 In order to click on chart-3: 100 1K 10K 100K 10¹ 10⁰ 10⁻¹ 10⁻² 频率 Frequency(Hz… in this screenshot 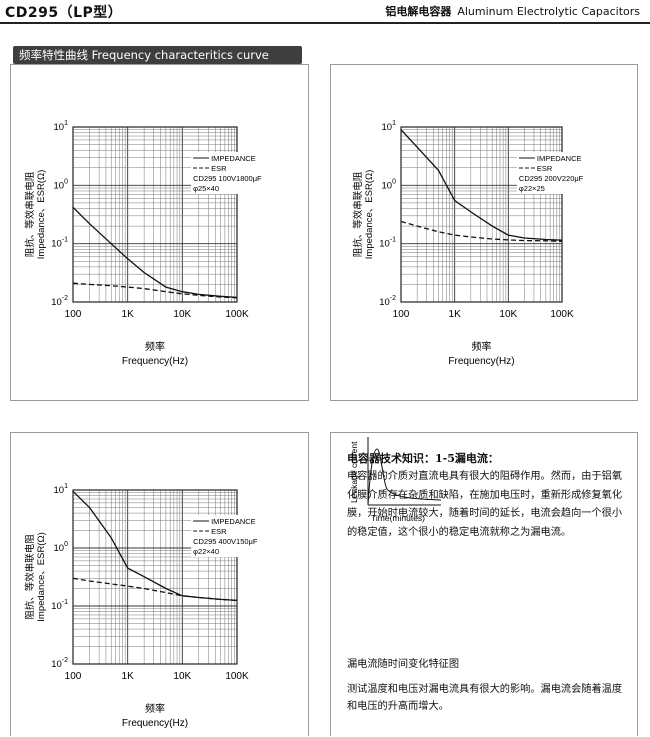, I will do `click(149, 606)`.